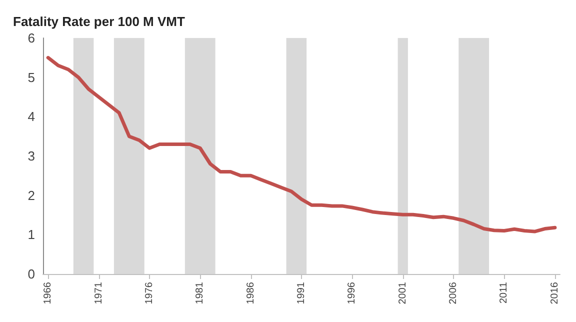 This screenshot has height=322, width=576. What do you see at coordinates (31, 77) in the screenshot?
I see `y-tick-label: 5` at bounding box center [31, 77].